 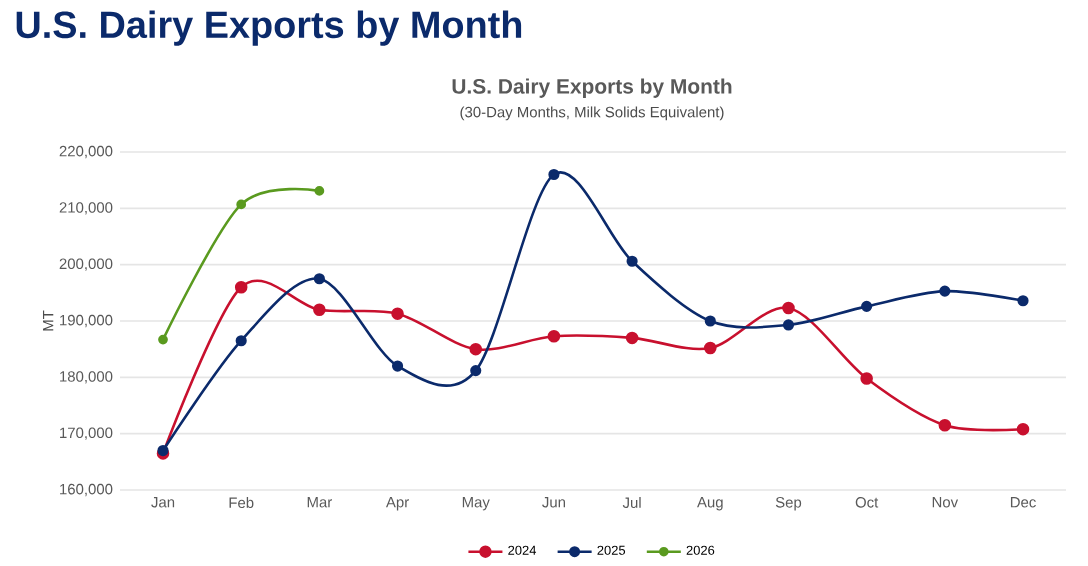 I want to click on chart-title: U.S. Dairy Exports by Month, so click(x=269, y=28).